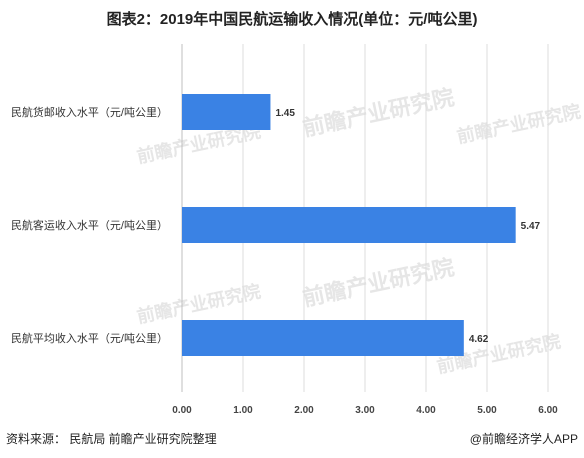  What do you see at coordinates (548, 410) in the screenshot?
I see `x-tick-label: 6.00` at bounding box center [548, 410].